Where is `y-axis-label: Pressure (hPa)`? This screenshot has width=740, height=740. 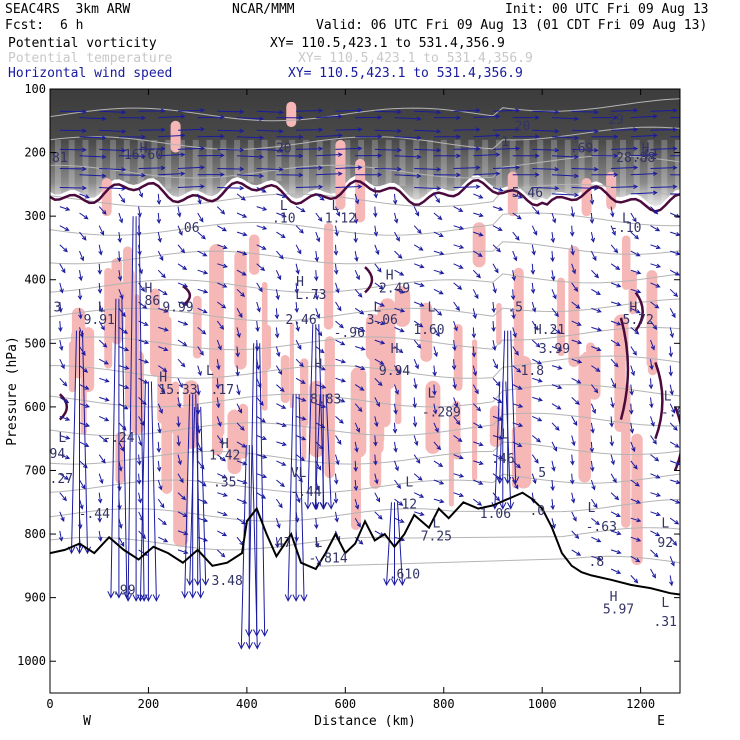 y-axis-label: Pressure (hPa) is located at coordinates (12, 391).